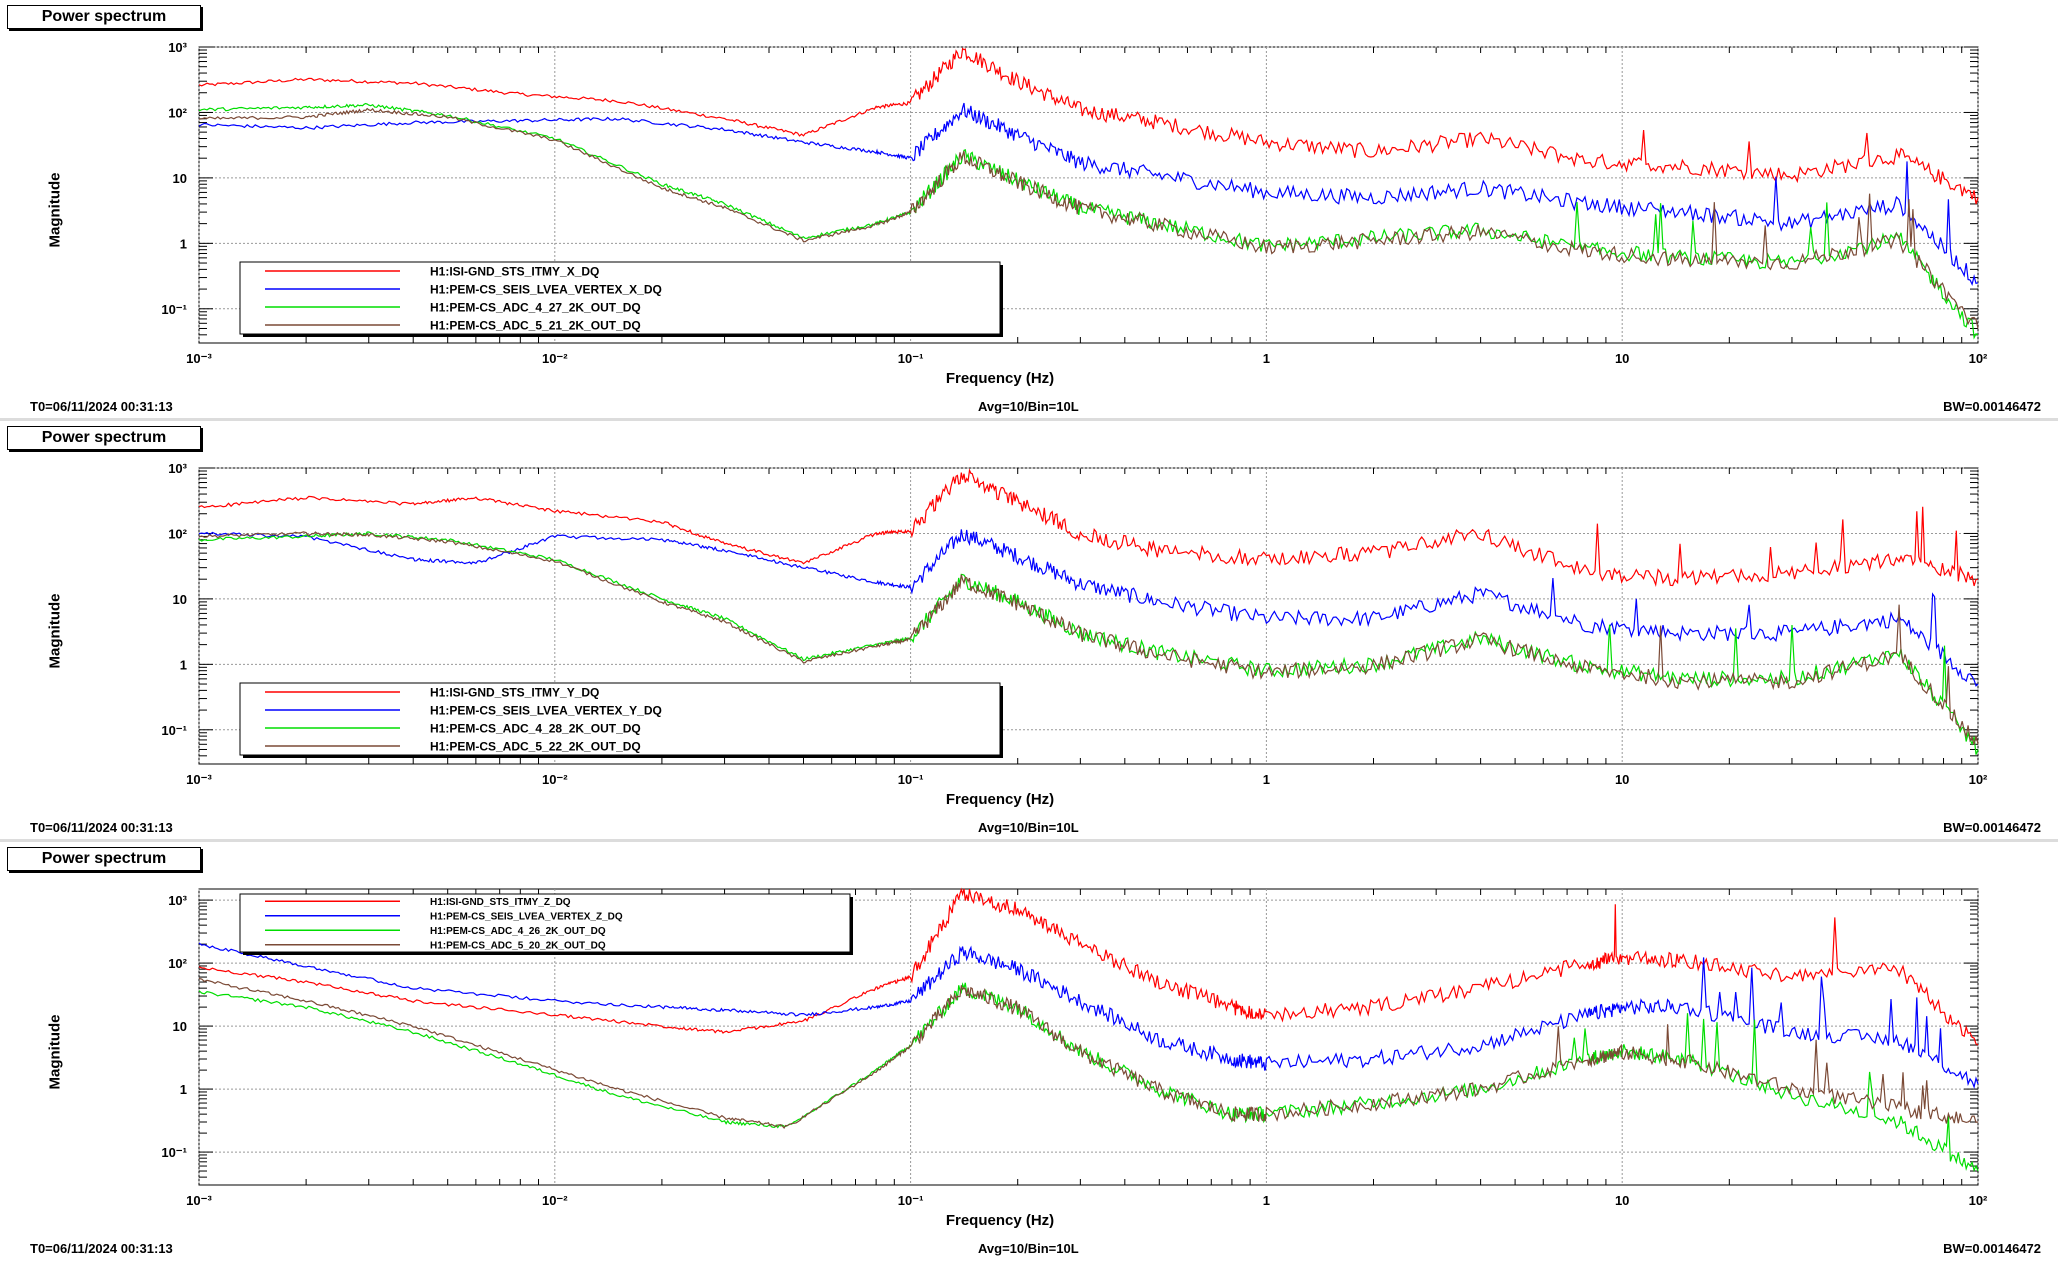 This screenshot has height=1262, width=2058. Describe the element at coordinates (535, 326) in the screenshot. I see `legend-label: H1:PEM-CS_ADC_5_21_2K_OUT_DQ` at that location.